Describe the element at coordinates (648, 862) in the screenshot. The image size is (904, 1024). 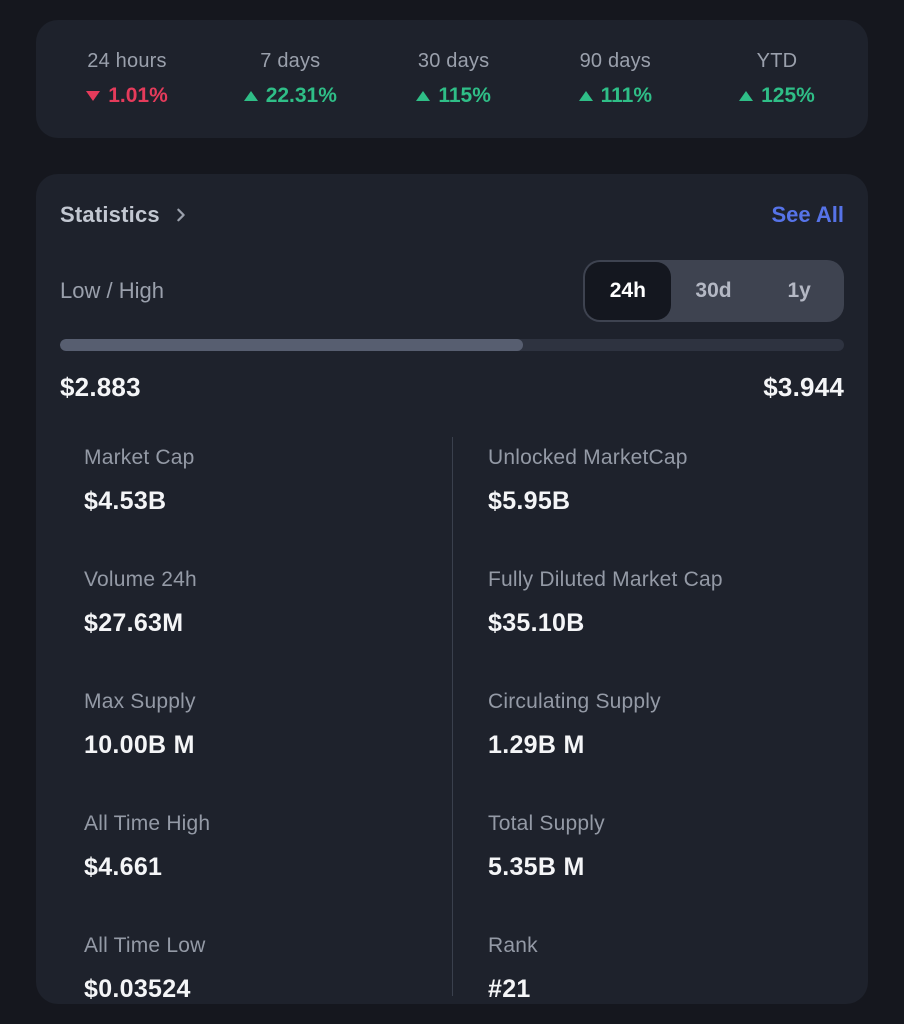
I see `stat-total-supply: Total Supply 5.35B M` at that location.